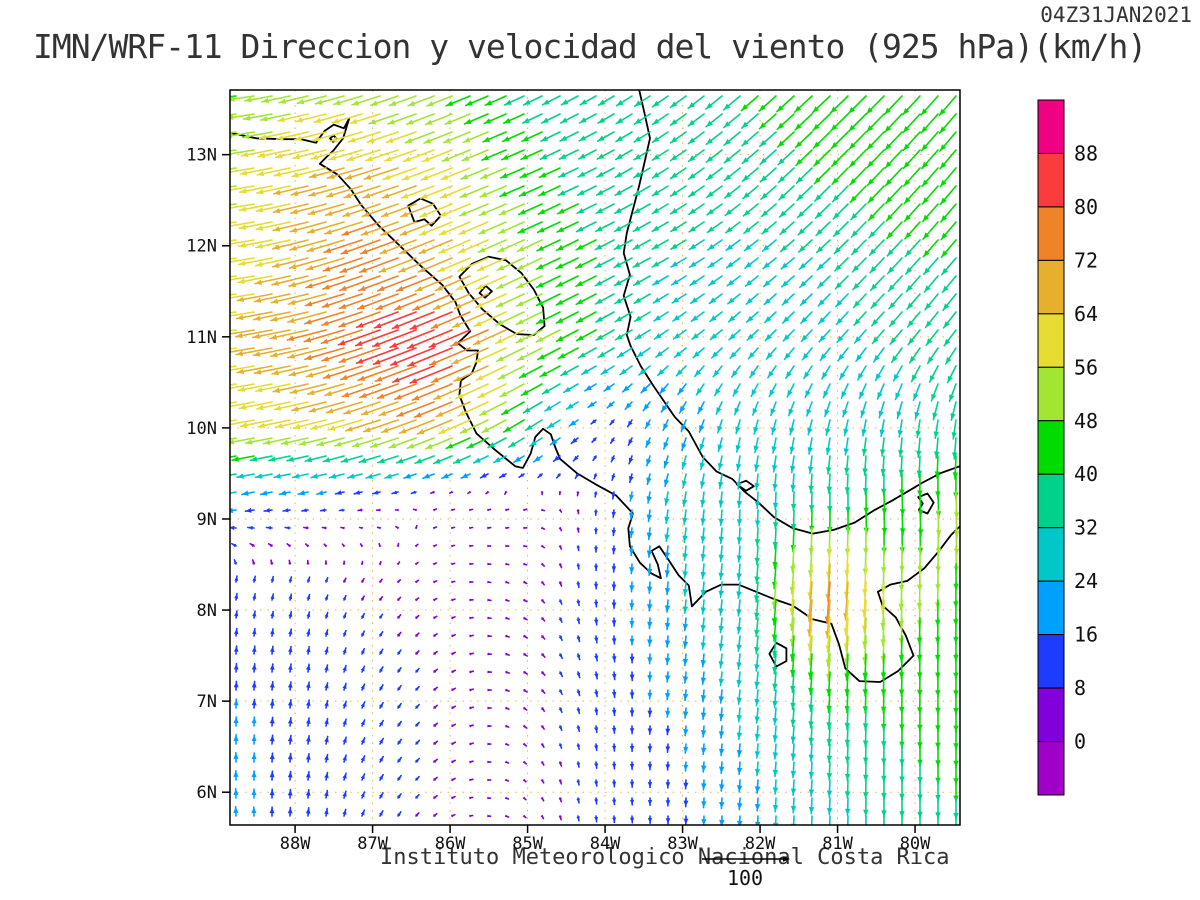  What do you see at coordinates (207, 702) in the screenshot?
I see `y-tick-label: 7N` at bounding box center [207, 702].